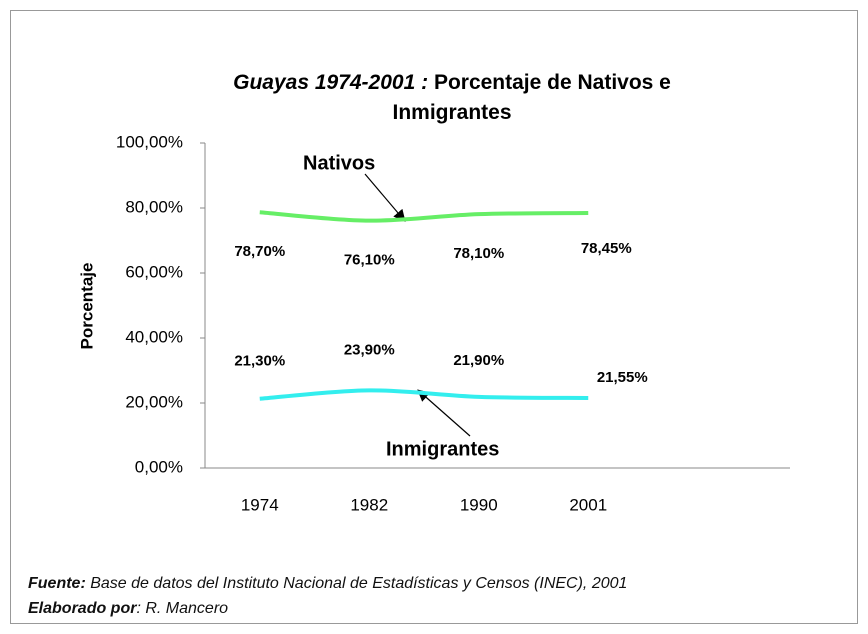  Describe the element at coordinates (478, 253) in the screenshot. I see `data-label: 78,10%` at that location.